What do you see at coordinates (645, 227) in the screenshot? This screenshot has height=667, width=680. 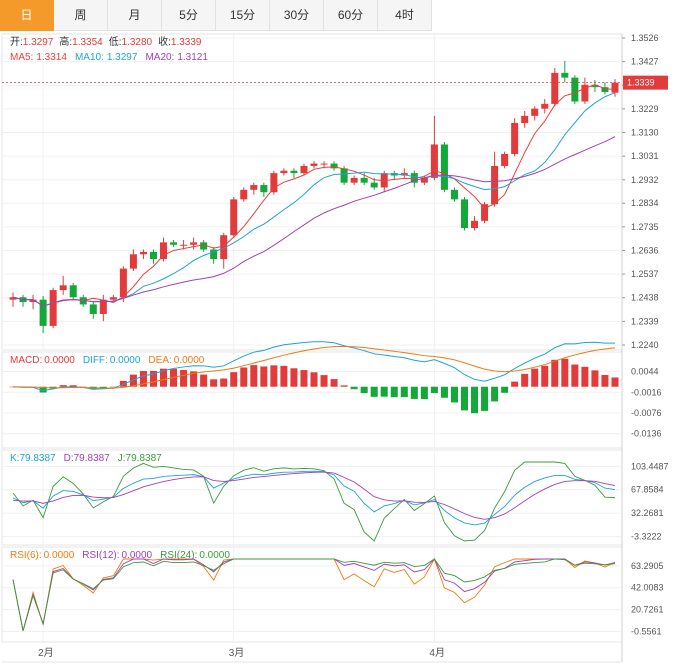 I see `price-tick-label: 1.2735` at bounding box center [645, 227].